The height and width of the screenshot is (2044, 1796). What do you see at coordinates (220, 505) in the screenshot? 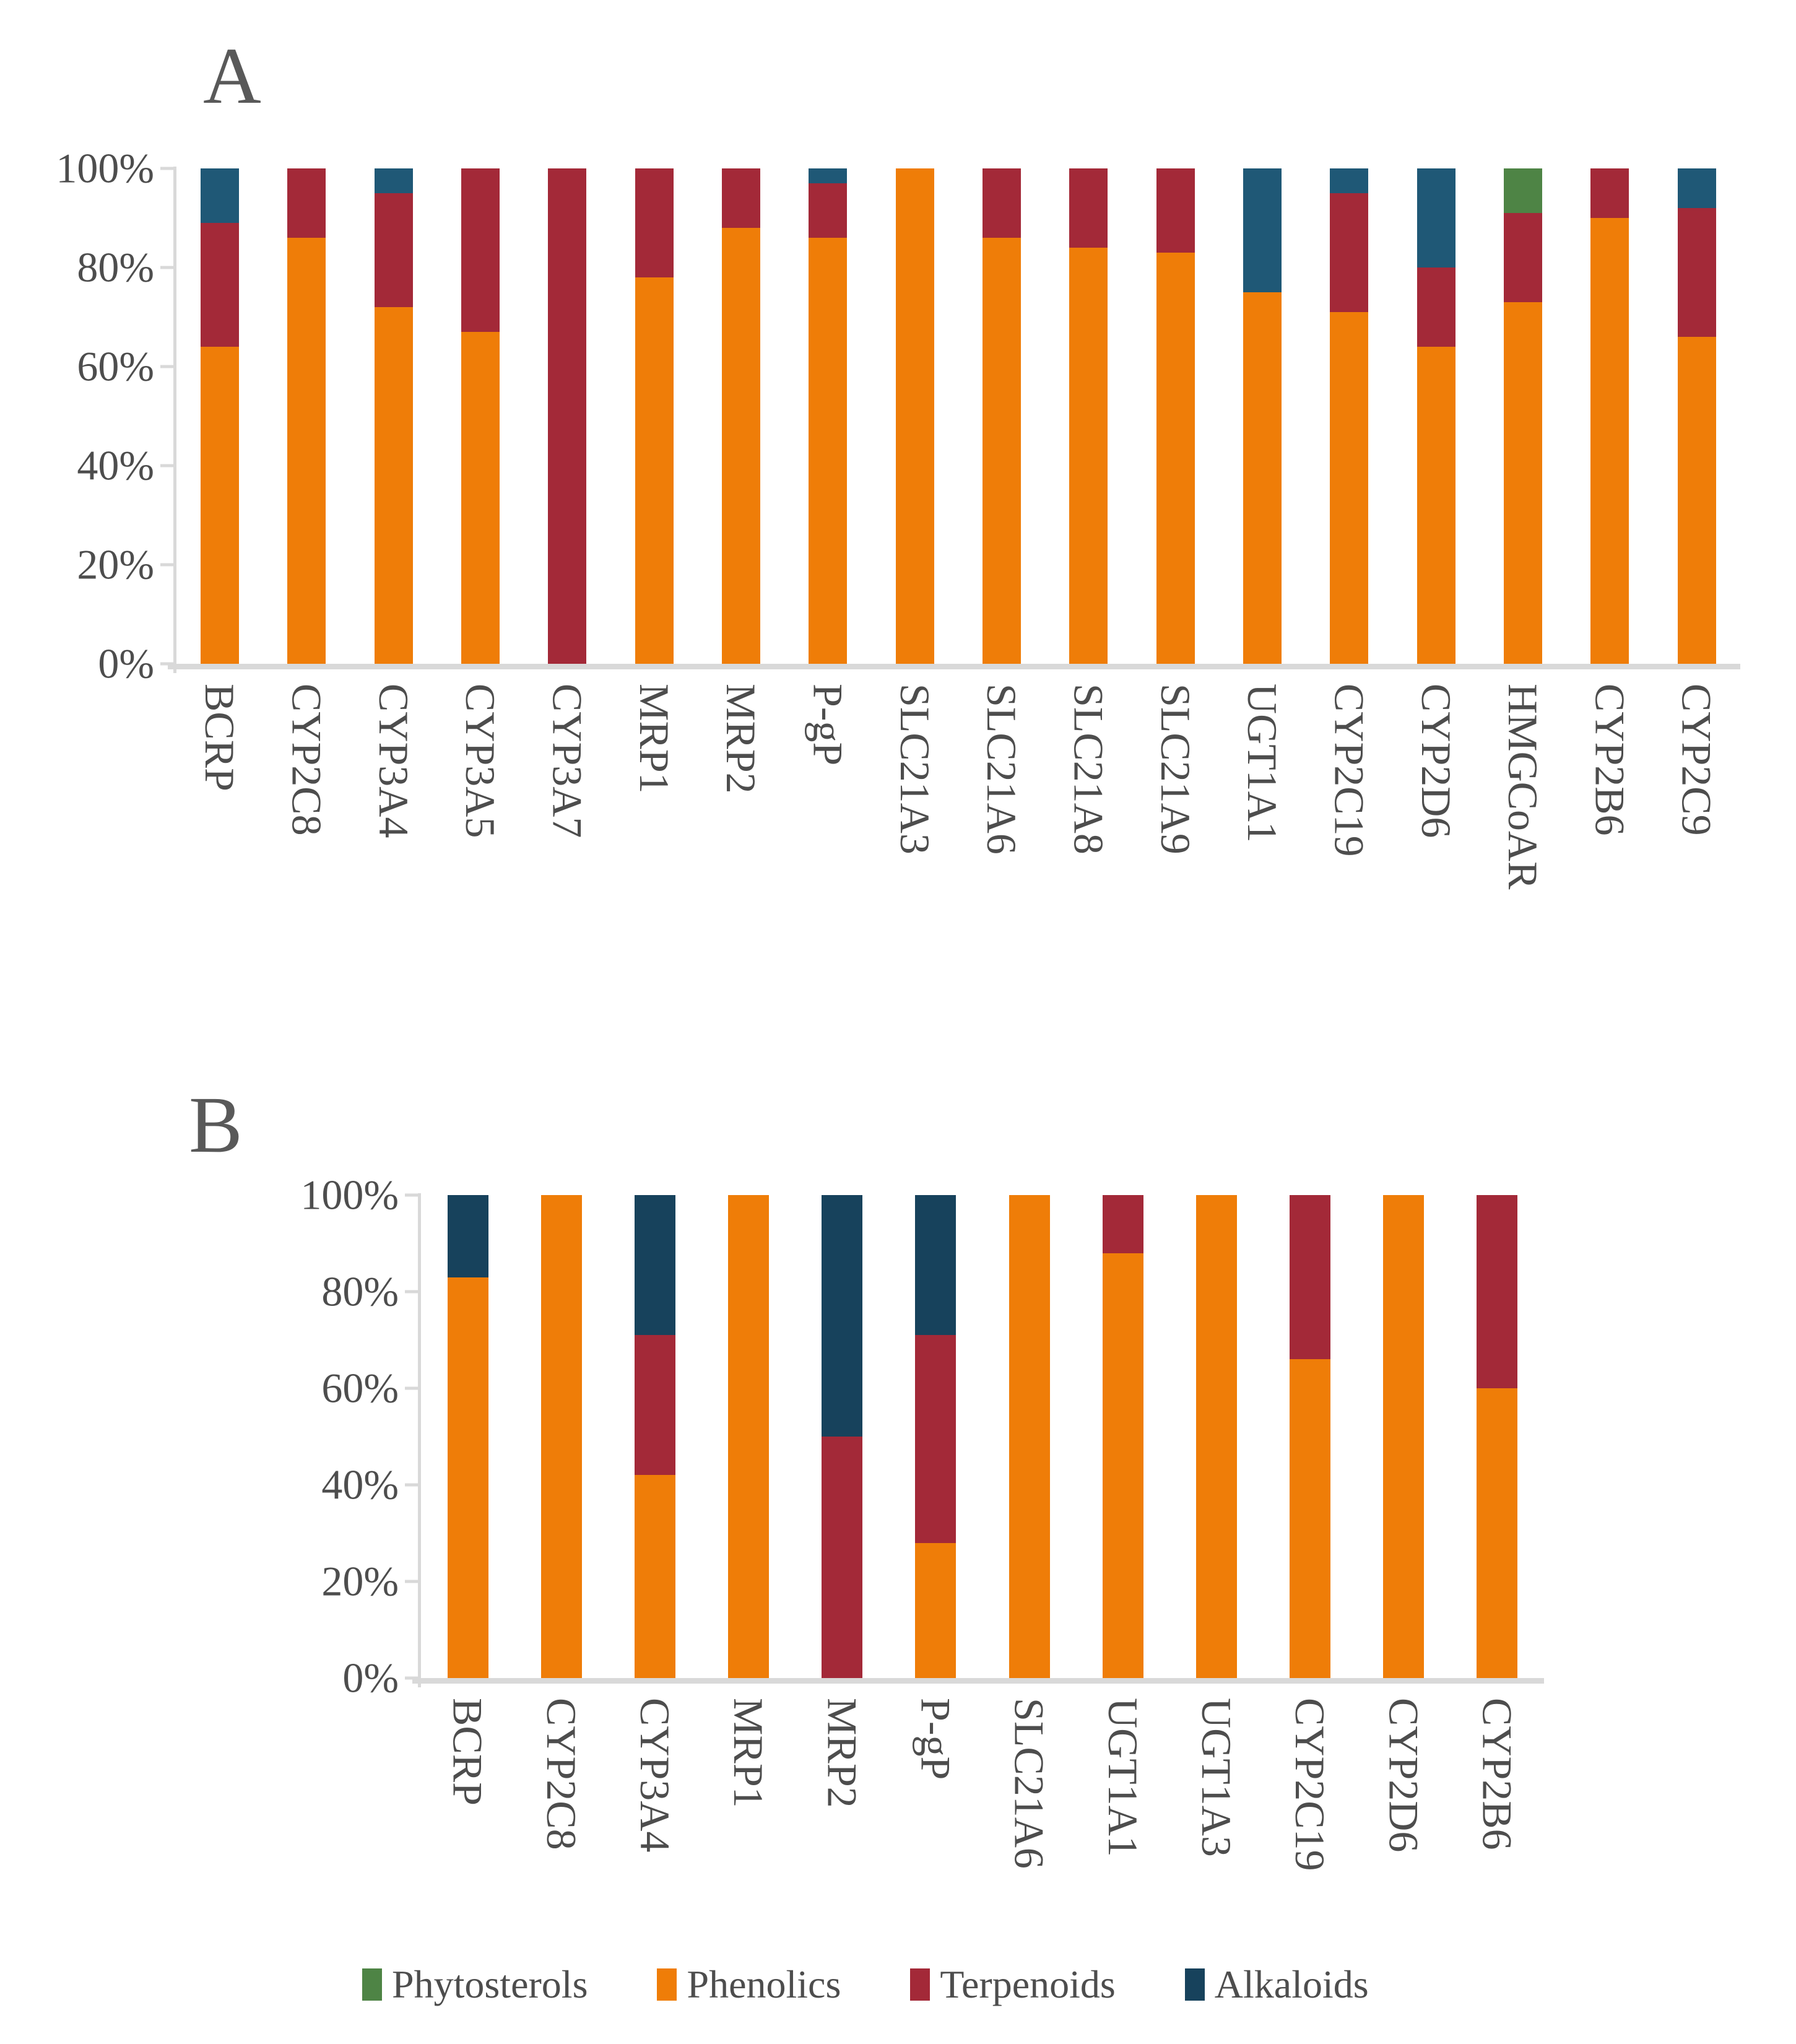
I see `segment-phenolics-BCRP` at bounding box center [220, 505].